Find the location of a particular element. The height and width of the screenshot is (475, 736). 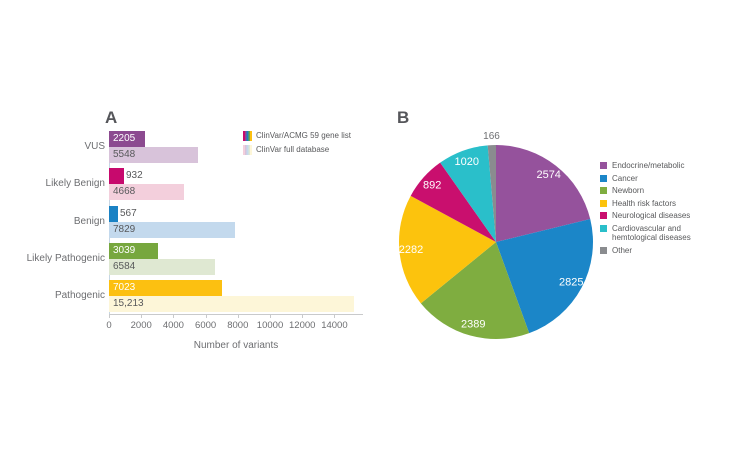

axis-tick-label: 0 is located at coordinates (109, 325).